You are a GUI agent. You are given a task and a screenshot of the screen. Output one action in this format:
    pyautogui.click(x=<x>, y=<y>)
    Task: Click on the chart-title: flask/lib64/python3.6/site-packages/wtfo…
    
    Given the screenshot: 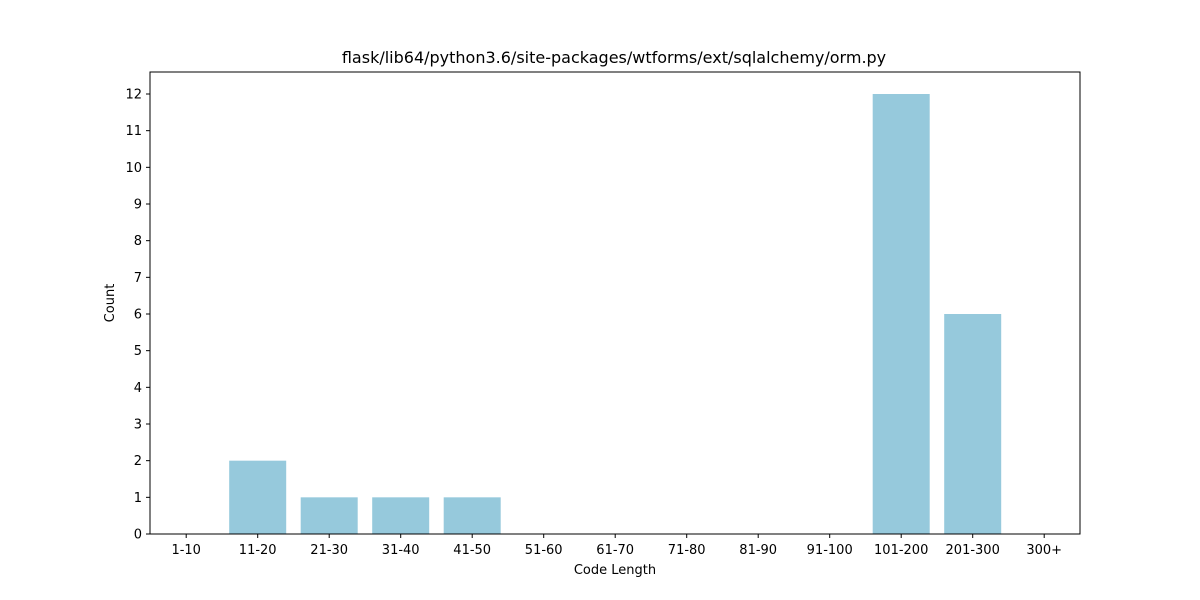 What is the action you would take?
    pyautogui.click(x=614, y=57)
    